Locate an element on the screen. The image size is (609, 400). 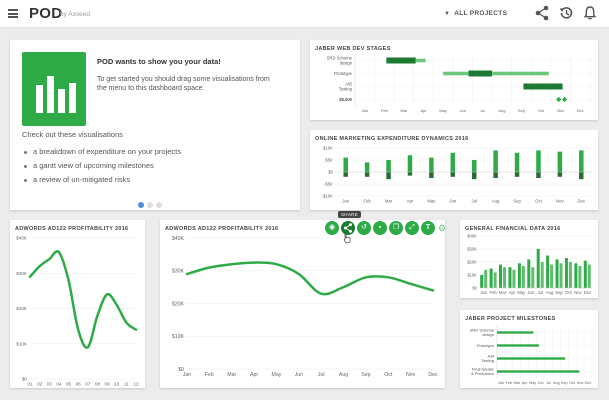
text-icon: T is located at coordinates (428, 228).